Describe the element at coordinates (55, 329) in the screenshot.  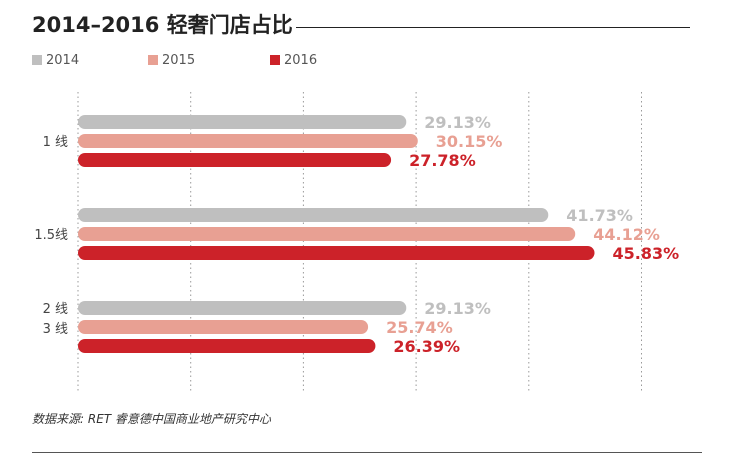
I see `category-label: 3 线` at that location.